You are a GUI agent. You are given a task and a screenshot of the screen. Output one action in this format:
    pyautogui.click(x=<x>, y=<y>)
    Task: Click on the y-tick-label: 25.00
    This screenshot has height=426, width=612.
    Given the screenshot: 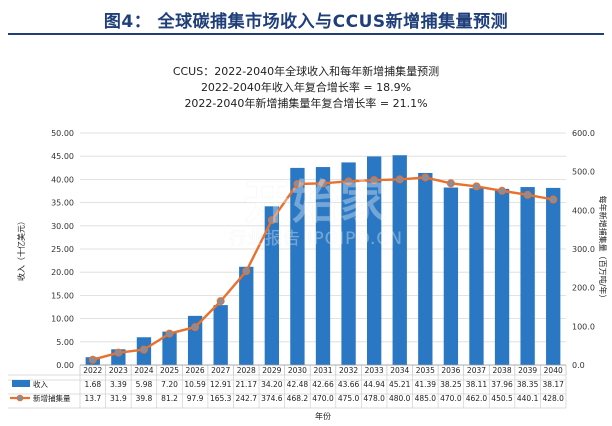 What is the action you would take?
    pyautogui.click(x=62, y=249)
    